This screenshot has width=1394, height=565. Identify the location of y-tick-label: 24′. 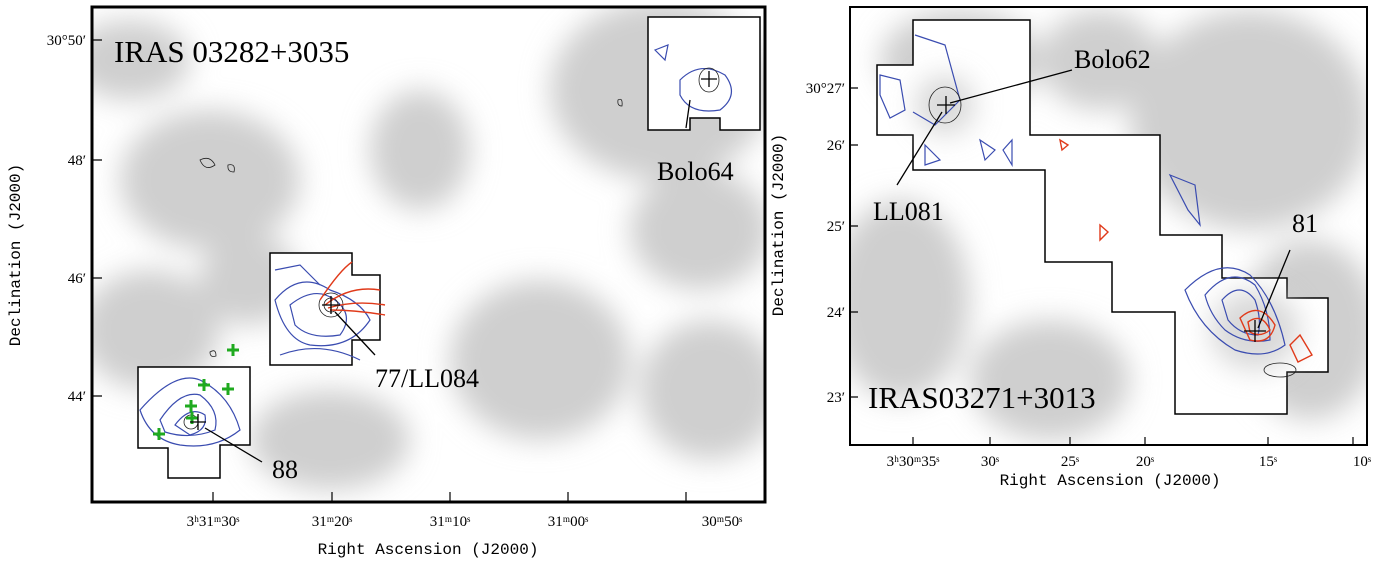
(836, 313).